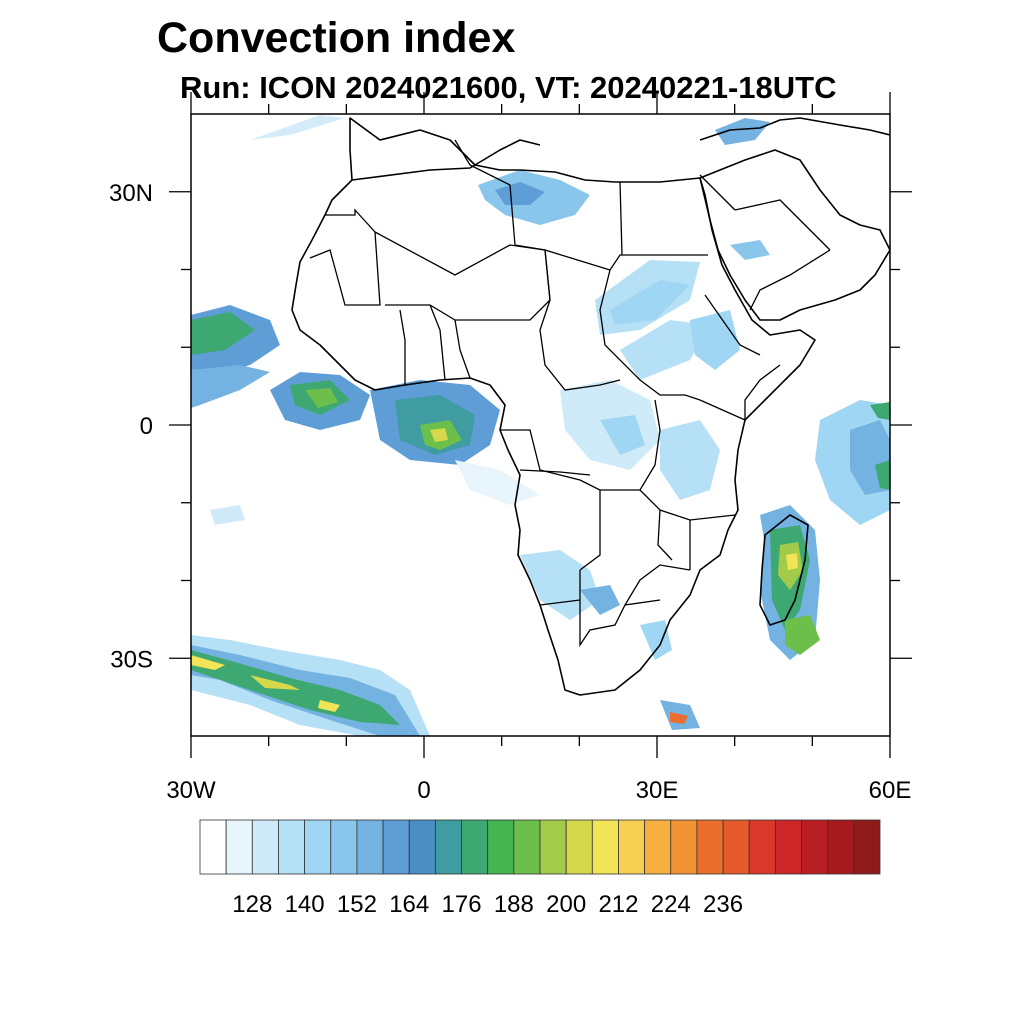  Describe the element at coordinates (336, 38) in the screenshot. I see `map-title: Convection index` at that location.